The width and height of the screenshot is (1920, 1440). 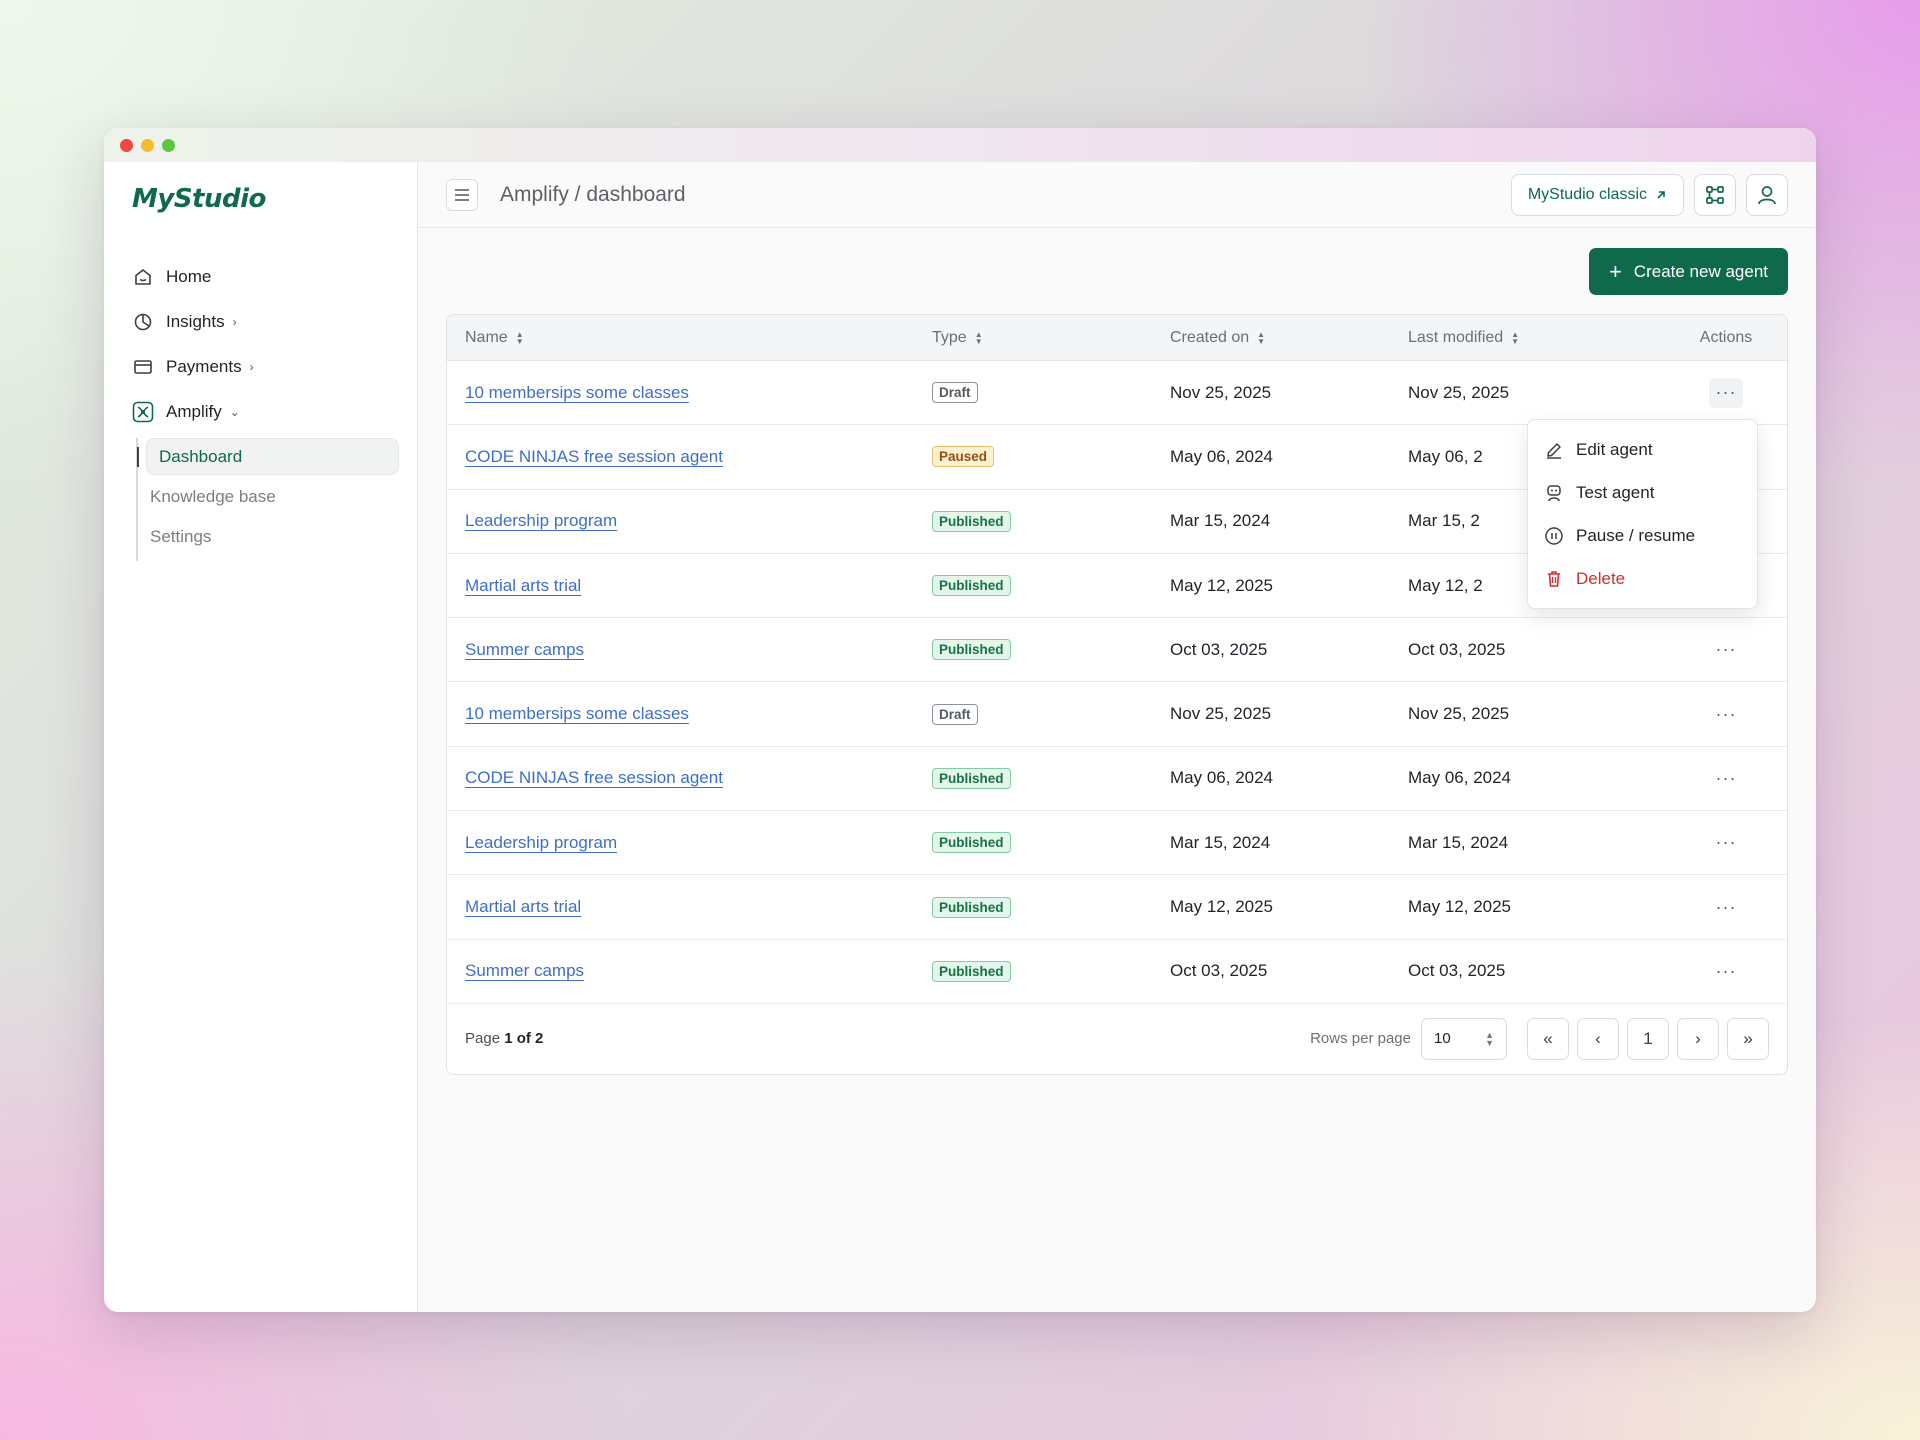 I want to click on cell-name: Leadership program, so click(x=689, y=521).